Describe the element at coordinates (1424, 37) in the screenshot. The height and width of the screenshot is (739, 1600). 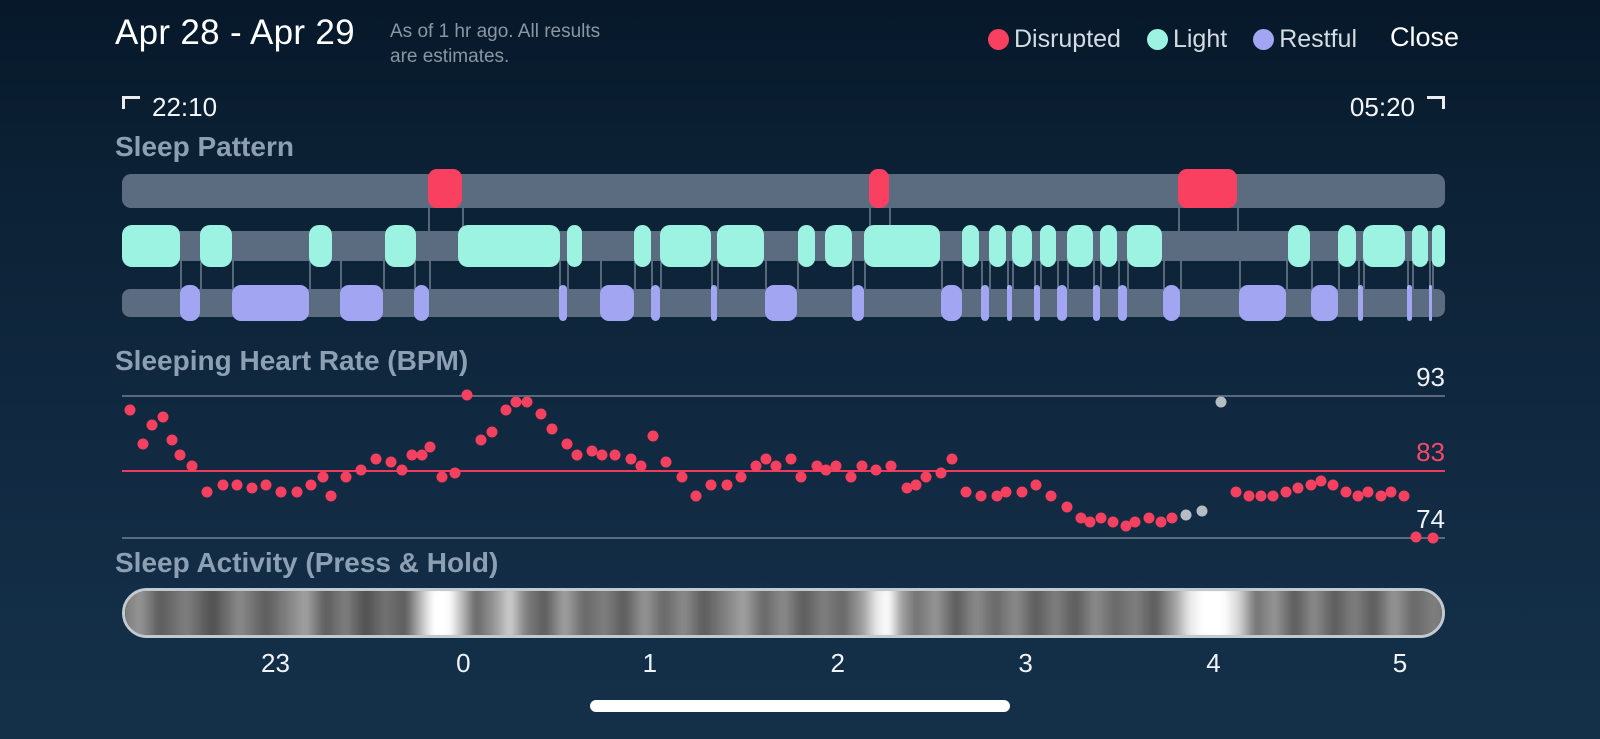
I see `close-button: Close` at that location.